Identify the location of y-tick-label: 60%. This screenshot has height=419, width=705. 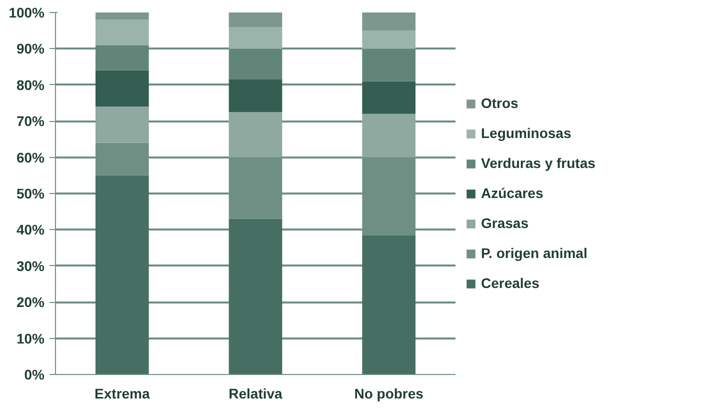
(31, 157).